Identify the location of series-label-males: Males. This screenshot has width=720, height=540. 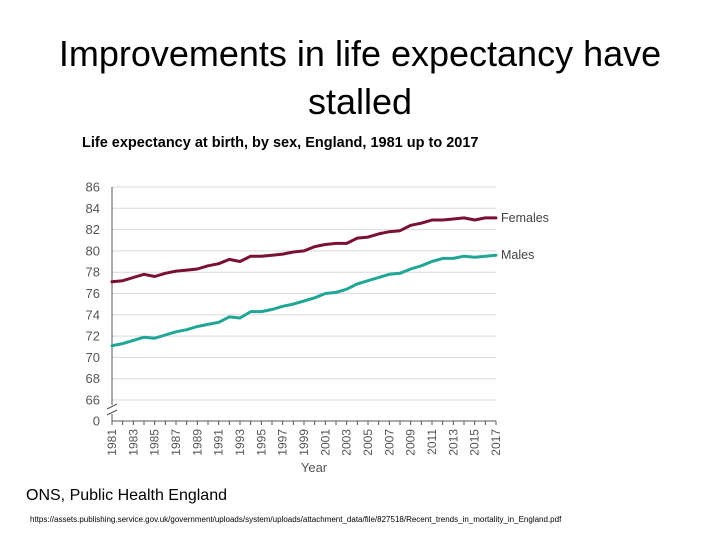
(517, 255).